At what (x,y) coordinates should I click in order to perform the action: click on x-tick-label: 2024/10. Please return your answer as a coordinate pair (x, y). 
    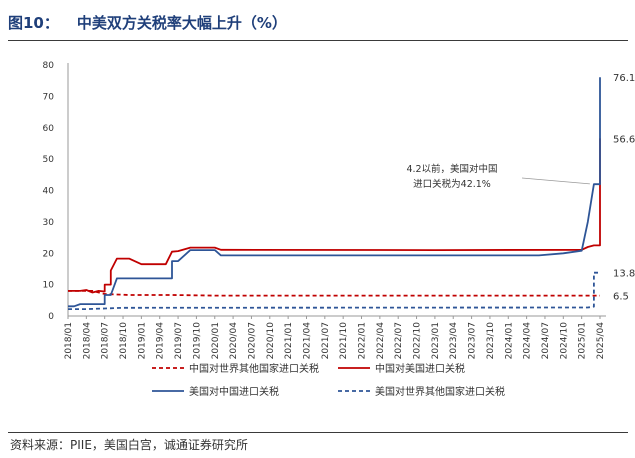
    Looking at the image, I should click on (564, 341).